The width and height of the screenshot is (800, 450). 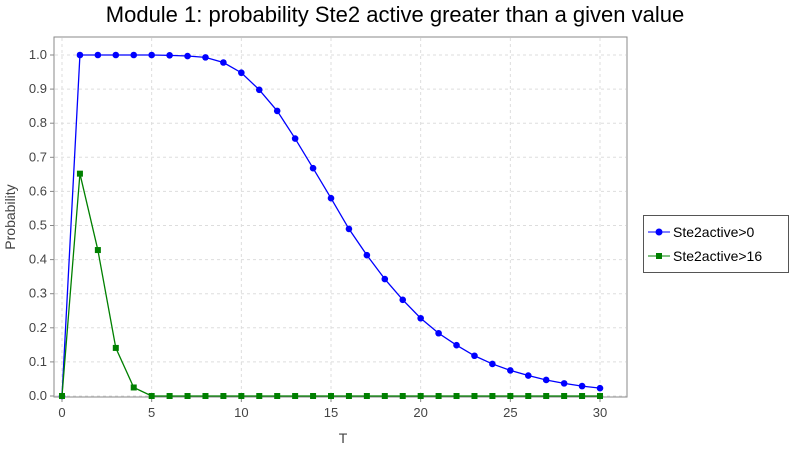 What do you see at coordinates (38, 327) in the screenshot?
I see `y-tick-label: 0.2` at bounding box center [38, 327].